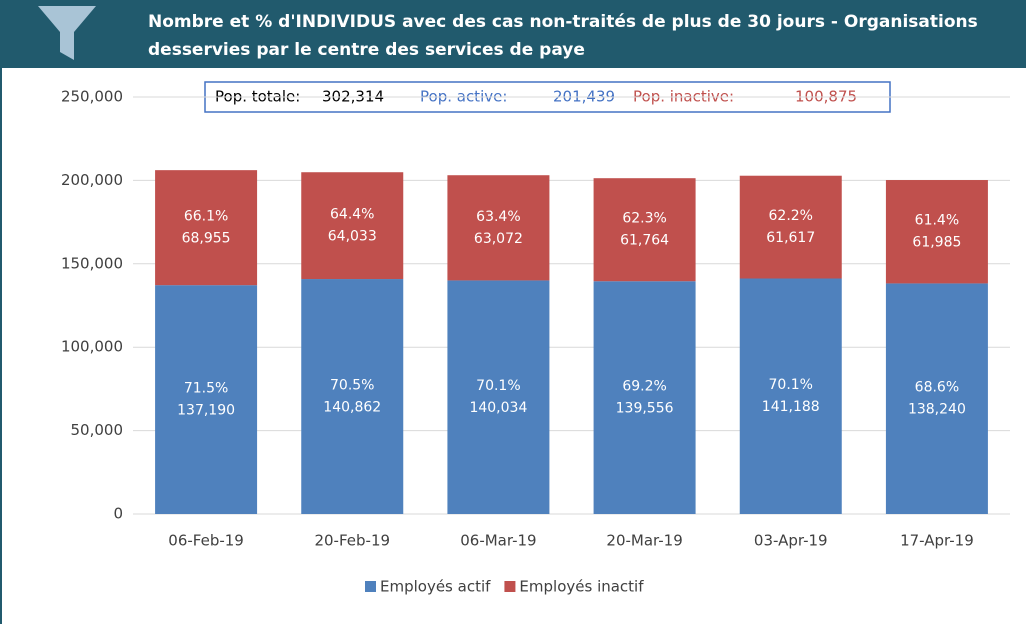 This screenshot has width=1026, height=624. What do you see at coordinates (644, 219) in the screenshot?
I see `percent-label: 62.3%` at bounding box center [644, 219].